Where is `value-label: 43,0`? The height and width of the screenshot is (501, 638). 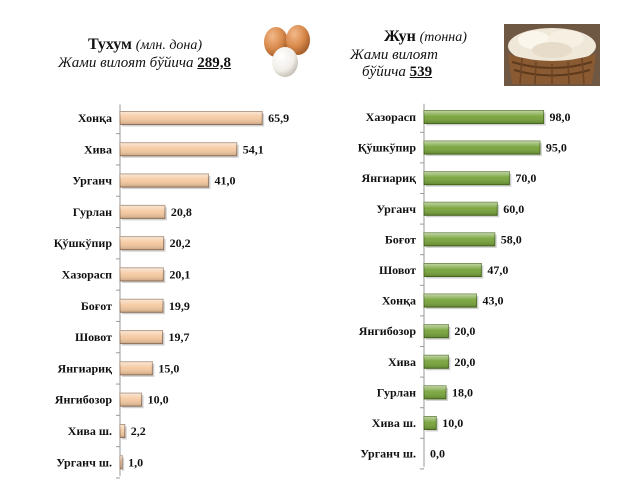 value-label: 43,0 is located at coordinates (492, 301).